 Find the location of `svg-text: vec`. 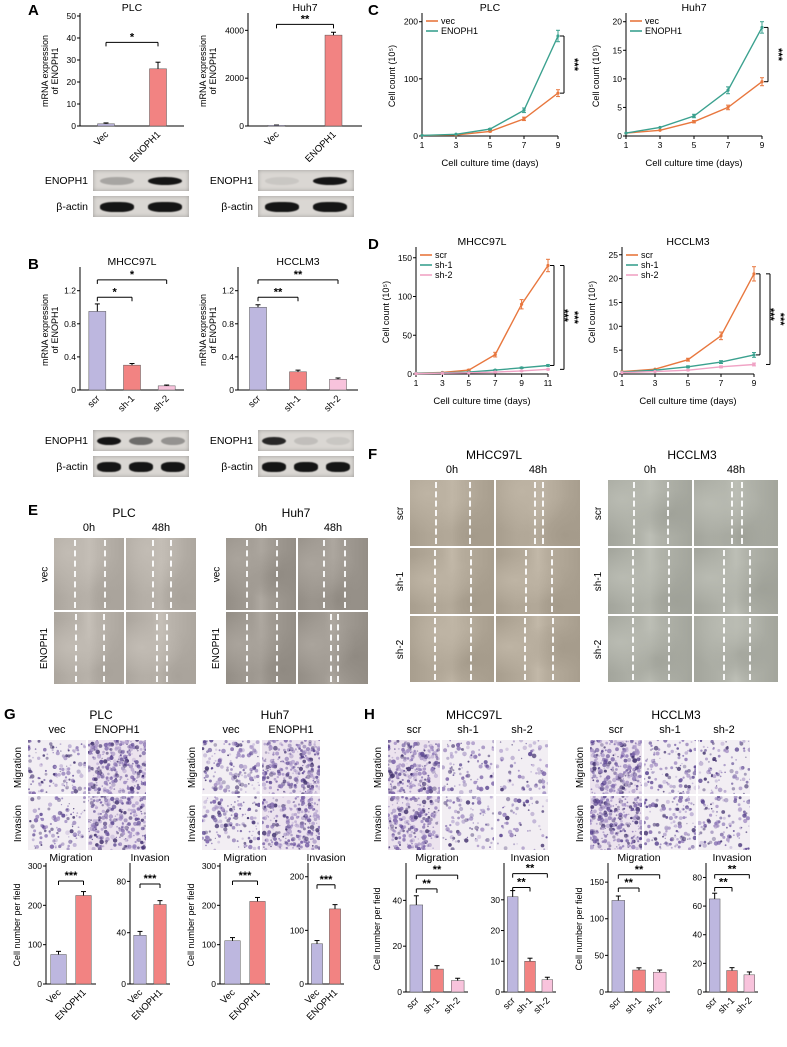

svg-text: vec is located at coordinates (652, 21).